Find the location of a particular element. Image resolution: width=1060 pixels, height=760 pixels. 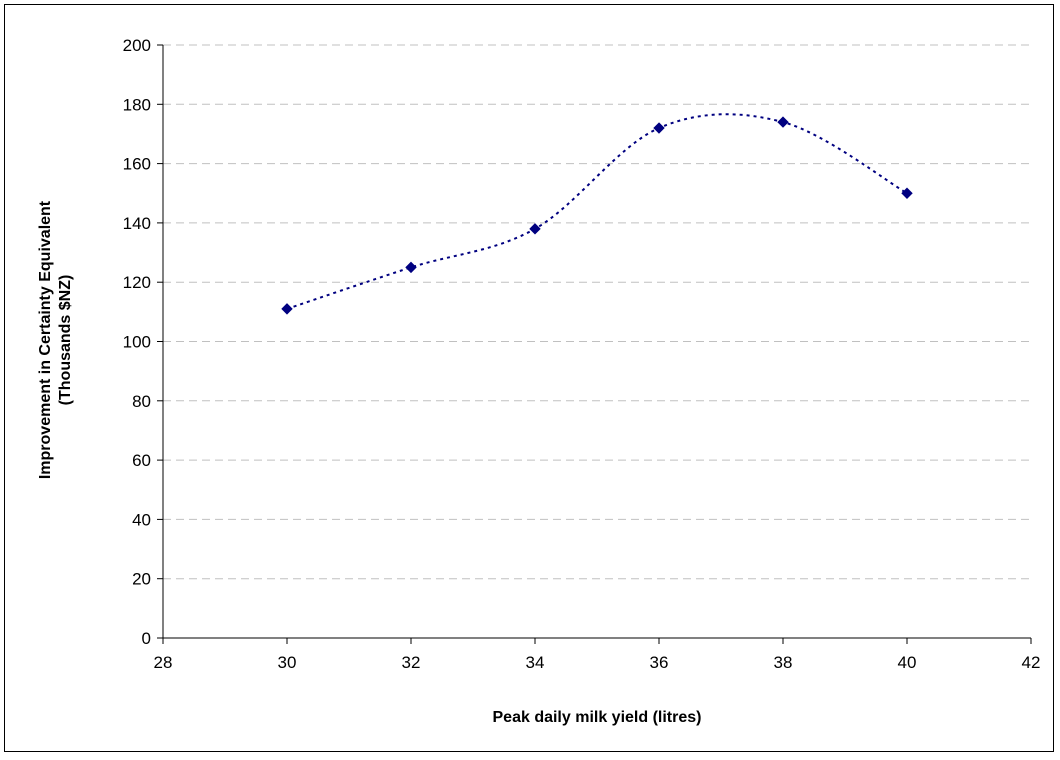

x-tick-label-7: 42 is located at coordinates (1031, 662).